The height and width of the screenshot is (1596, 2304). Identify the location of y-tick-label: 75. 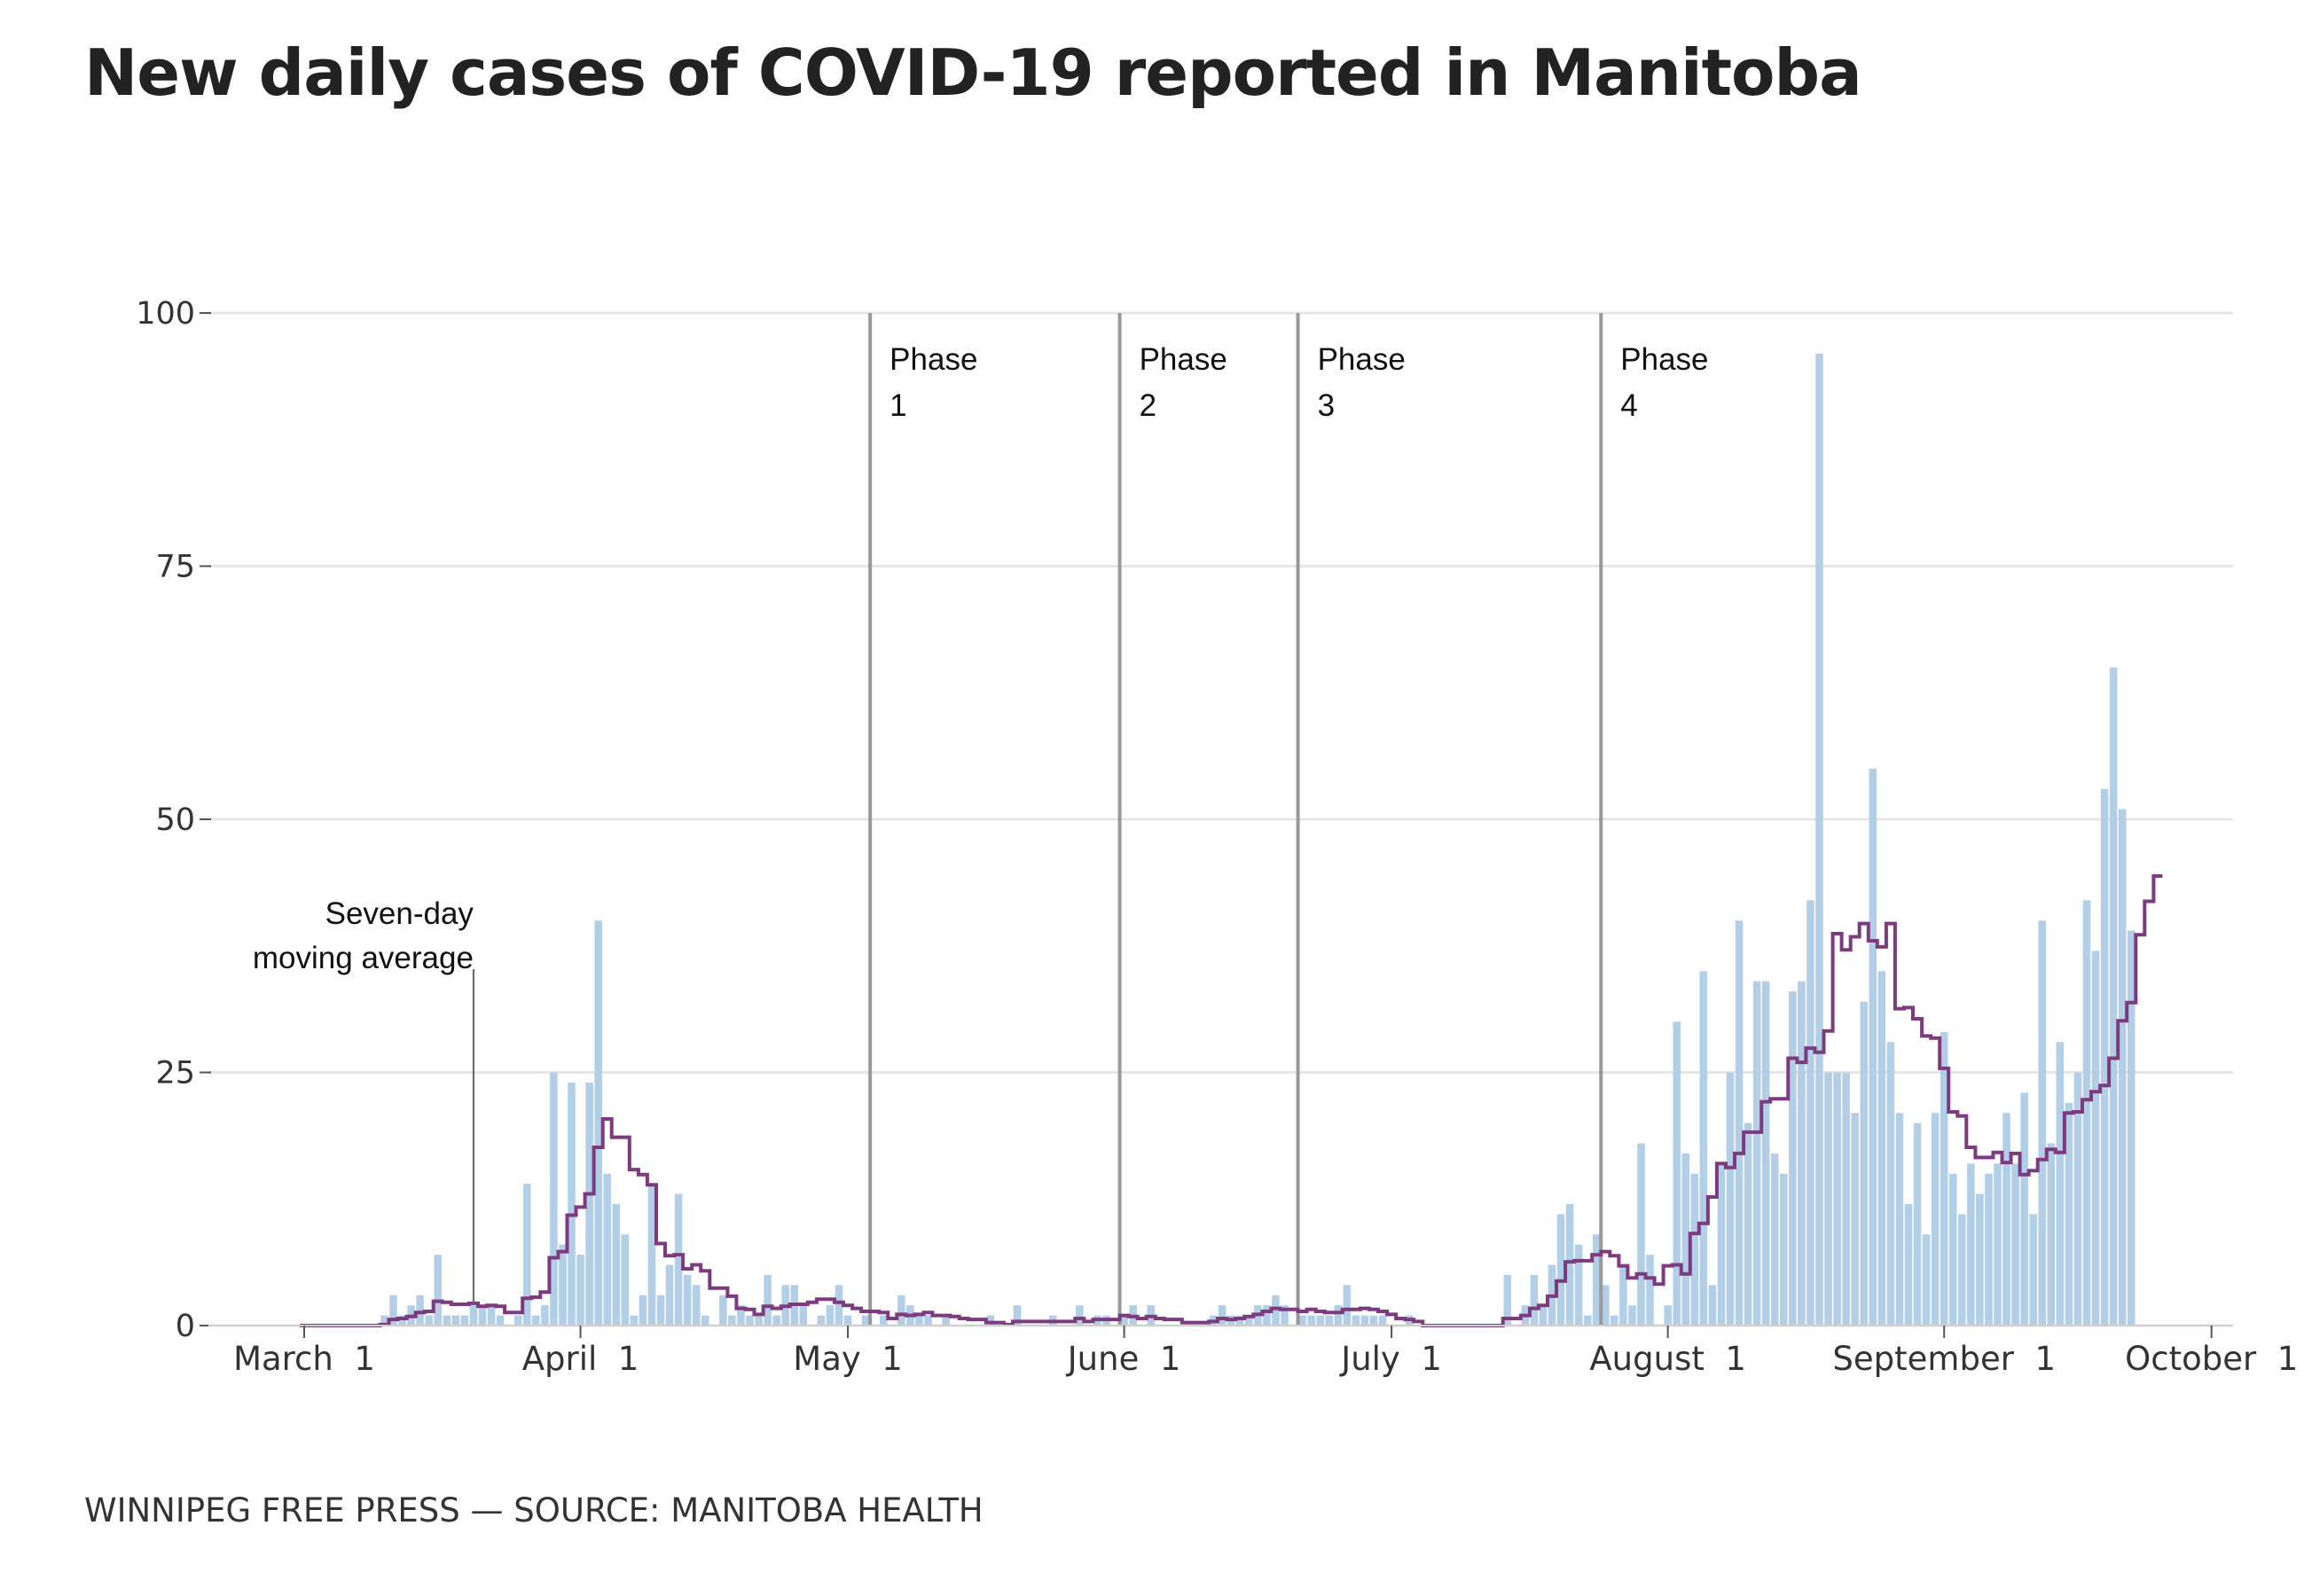
(175, 567).